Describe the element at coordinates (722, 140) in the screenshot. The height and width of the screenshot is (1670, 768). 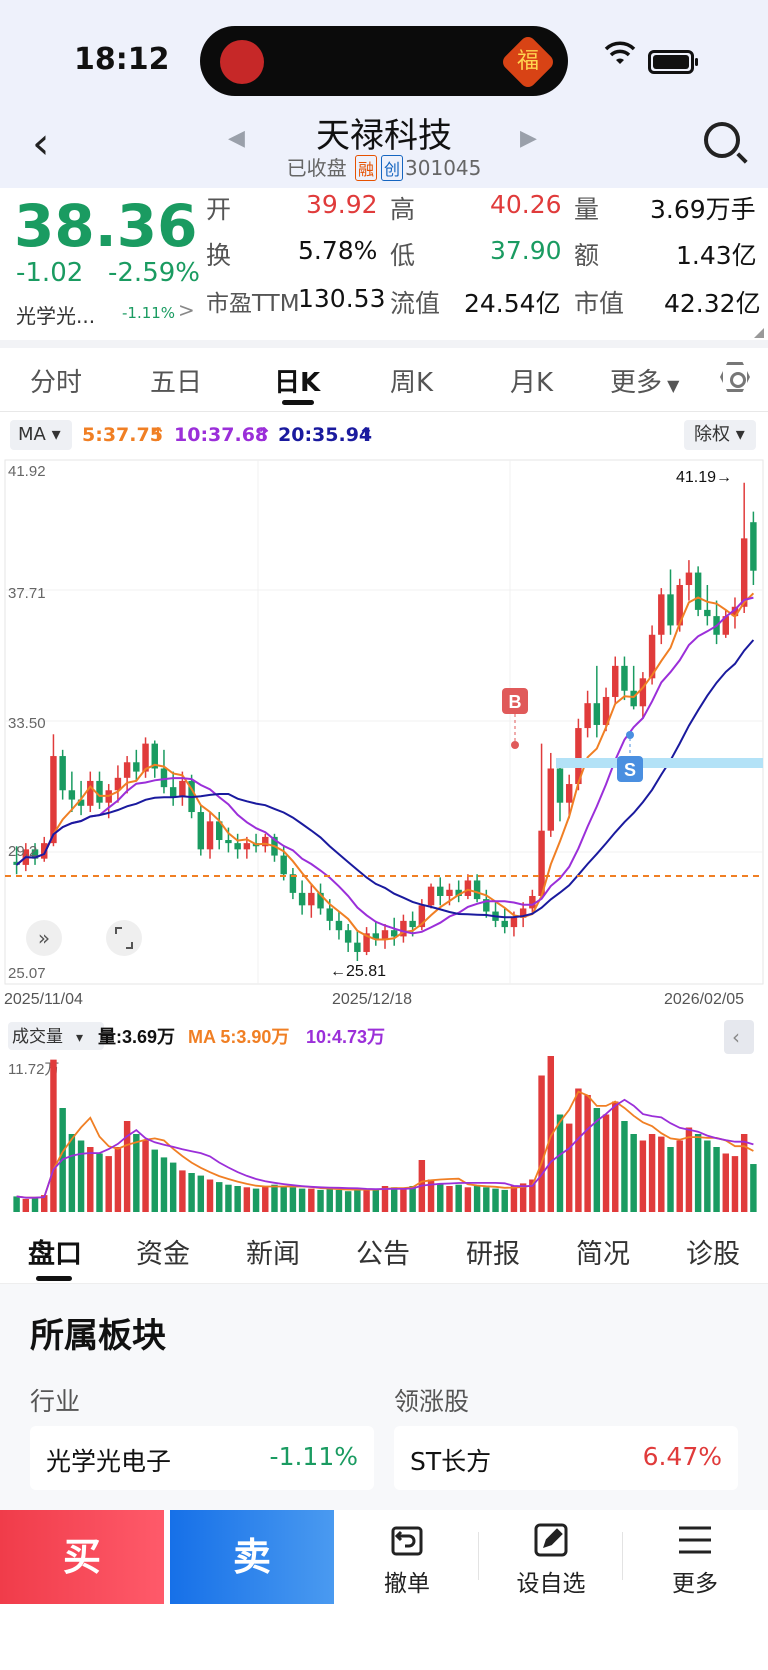
I see `search-icon` at that location.